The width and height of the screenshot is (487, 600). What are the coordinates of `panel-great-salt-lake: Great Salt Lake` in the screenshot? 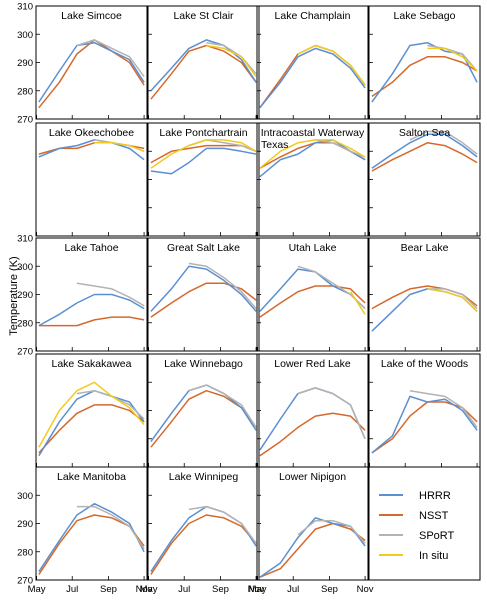 It's located at (203, 294).